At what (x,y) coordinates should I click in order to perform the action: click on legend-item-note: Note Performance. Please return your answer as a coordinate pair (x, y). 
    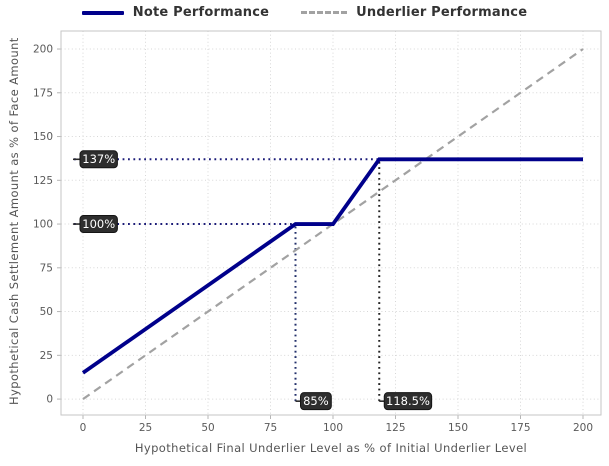
    Looking at the image, I should click on (175, 12).